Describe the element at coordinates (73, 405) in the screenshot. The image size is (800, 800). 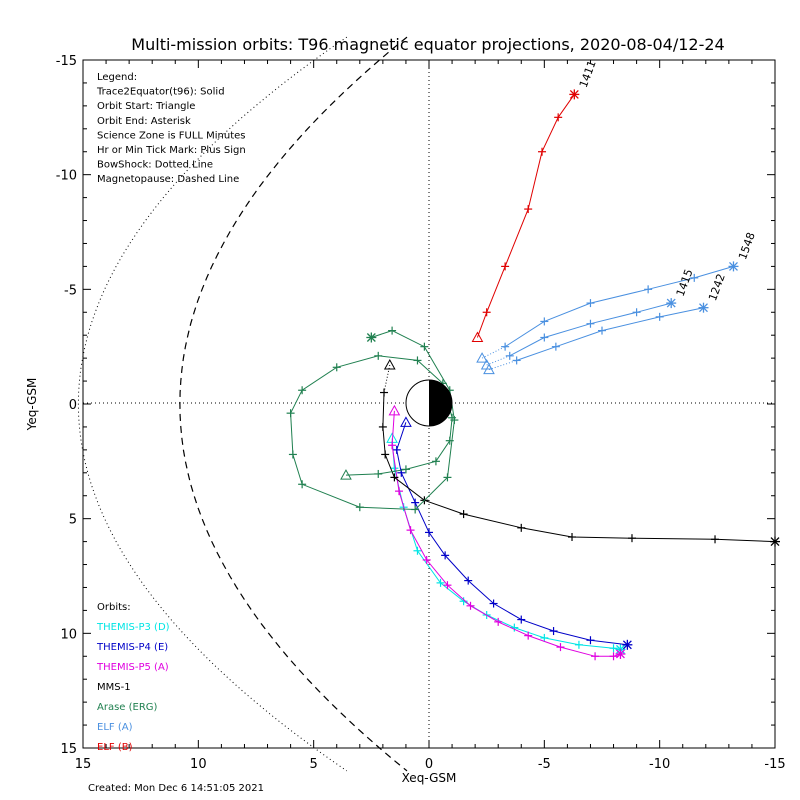
I see `y-tick-label: 0` at that location.